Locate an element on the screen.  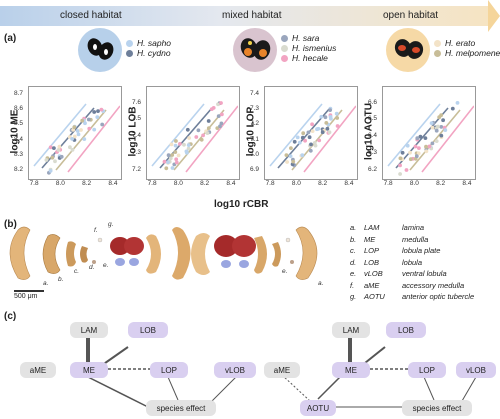
butterfly-icon-open is located at coordinates (408, 50).